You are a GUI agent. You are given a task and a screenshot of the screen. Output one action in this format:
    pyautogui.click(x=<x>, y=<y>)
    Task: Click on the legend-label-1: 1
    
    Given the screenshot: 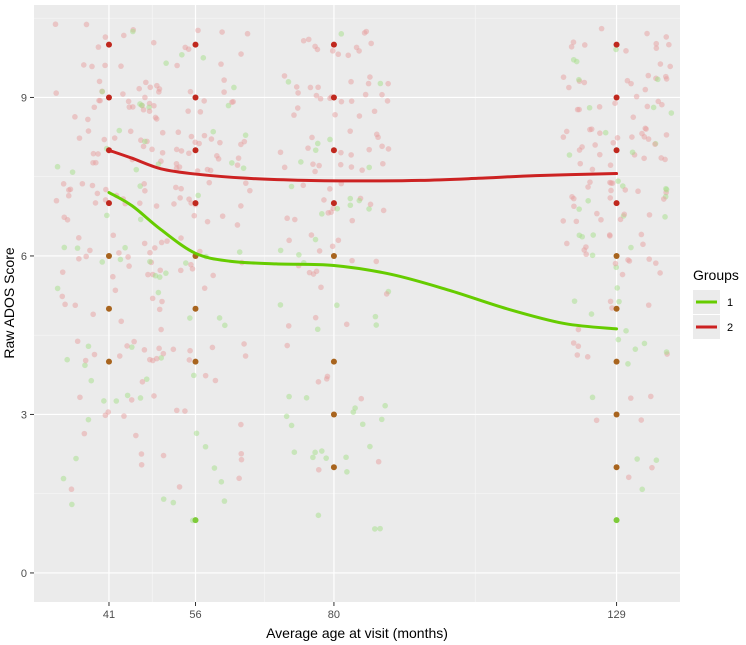 What is the action you would take?
    pyautogui.click(x=730, y=303)
    